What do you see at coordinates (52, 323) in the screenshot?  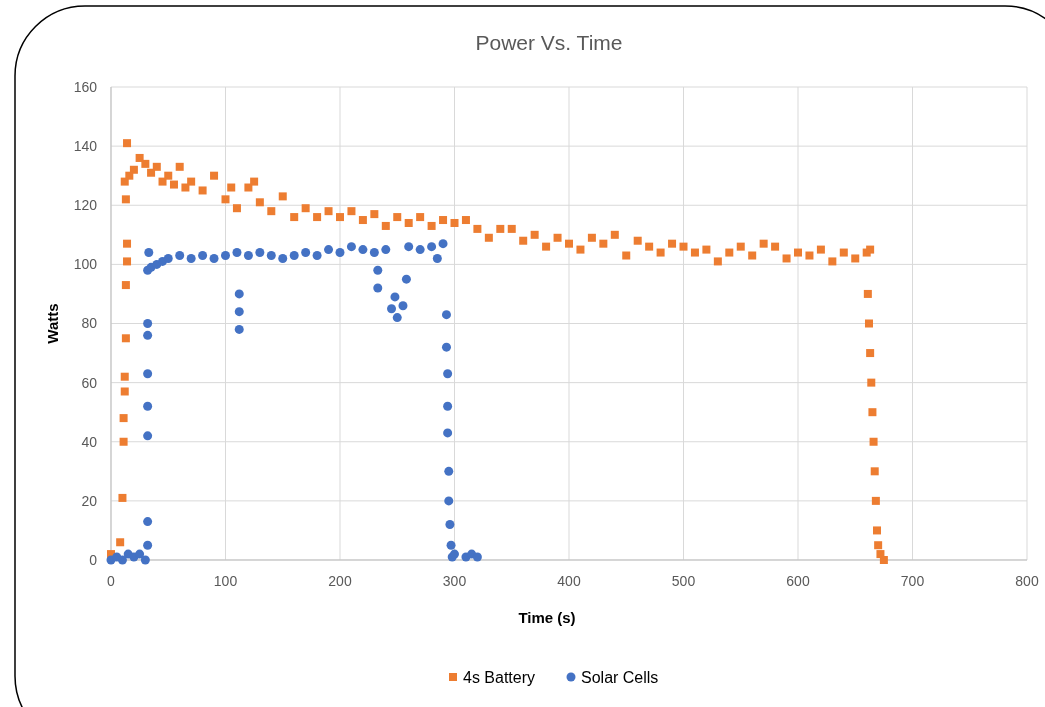 I see `y-axis-title: Watts` at bounding box center [52, 323].